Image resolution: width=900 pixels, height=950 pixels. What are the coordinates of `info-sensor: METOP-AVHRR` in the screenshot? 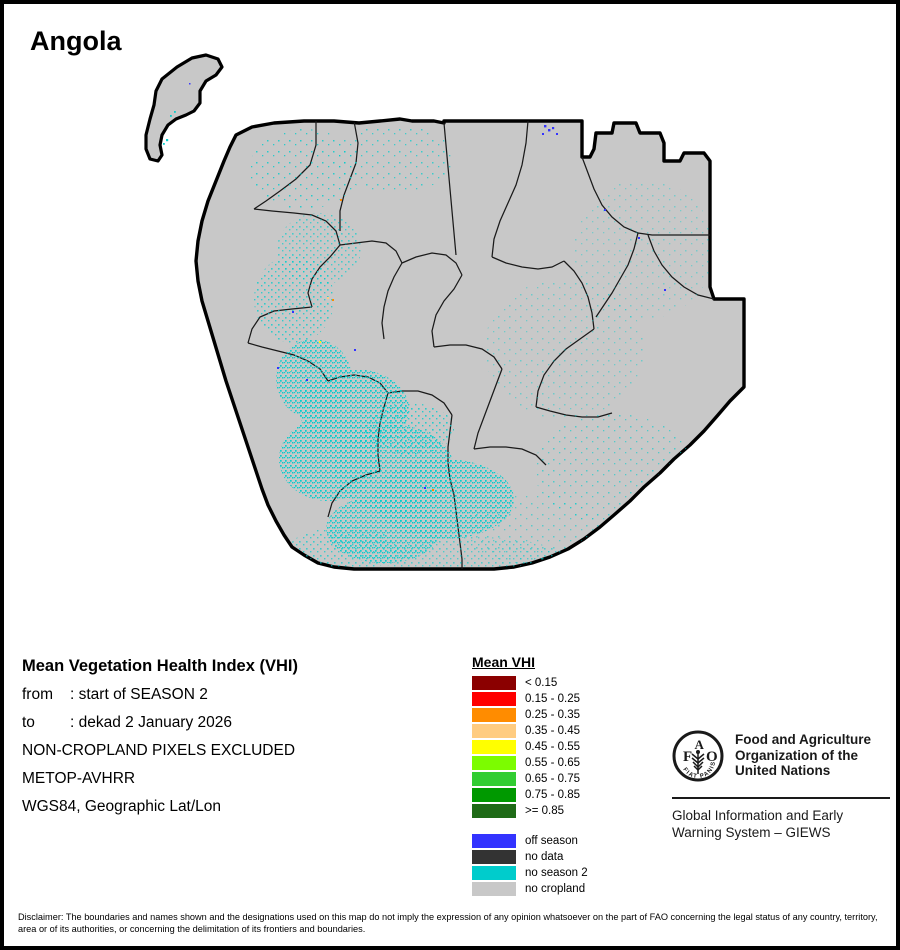 It's located at (79, 778).